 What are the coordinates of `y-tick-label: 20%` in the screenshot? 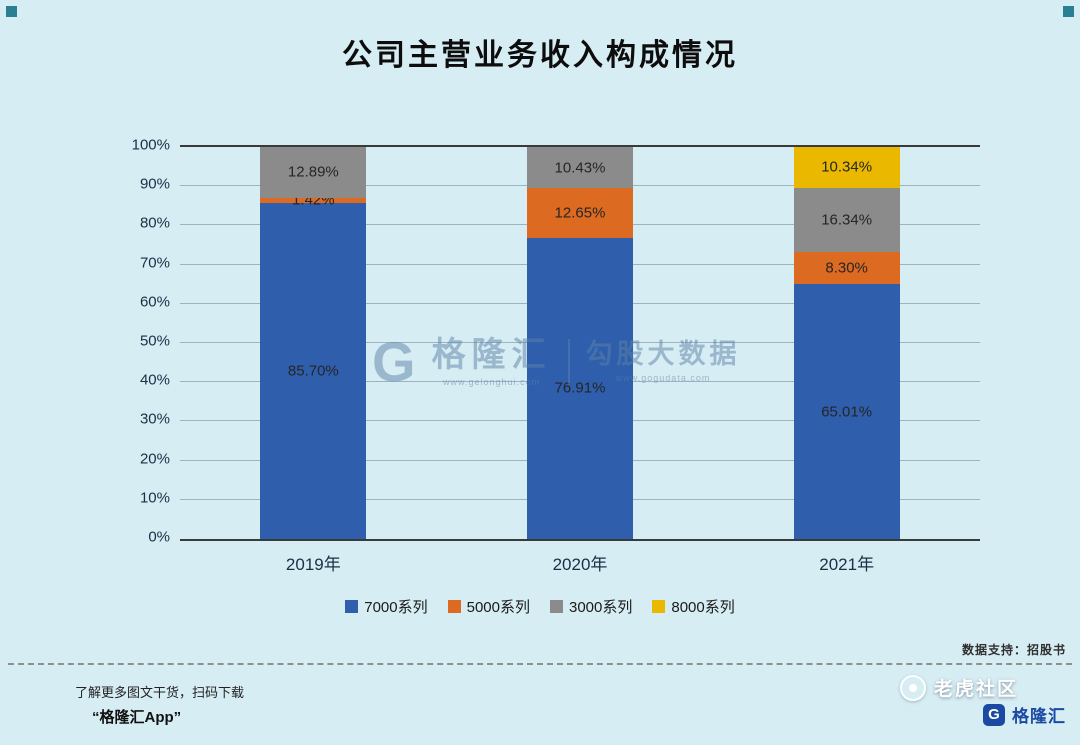 It's located at (154, 459).